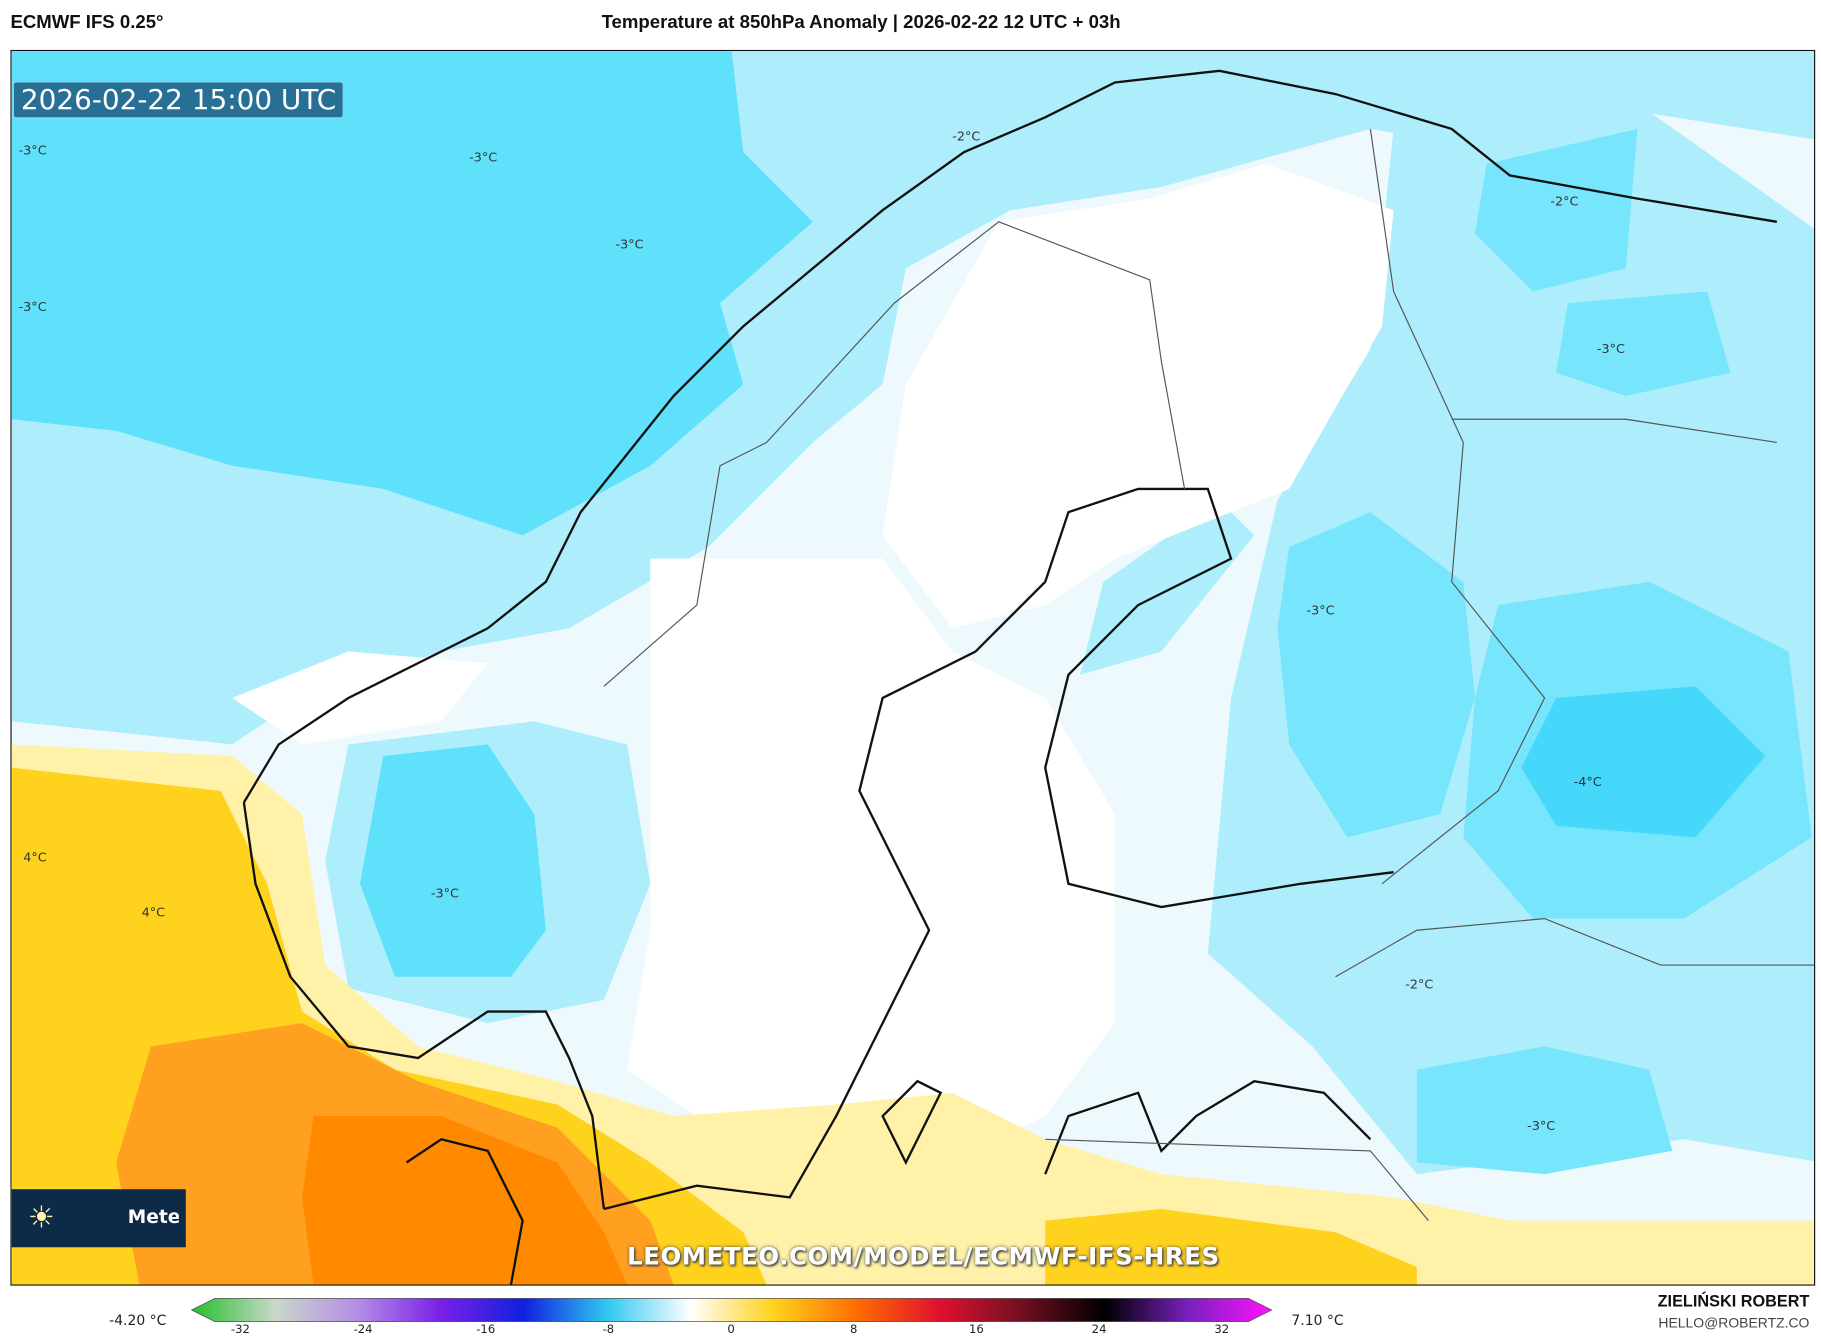 This screenshot has width=1821, height=1338. I want to click on author-name: ZIELIŃSKI ROBERT, so click(1733, 1301).